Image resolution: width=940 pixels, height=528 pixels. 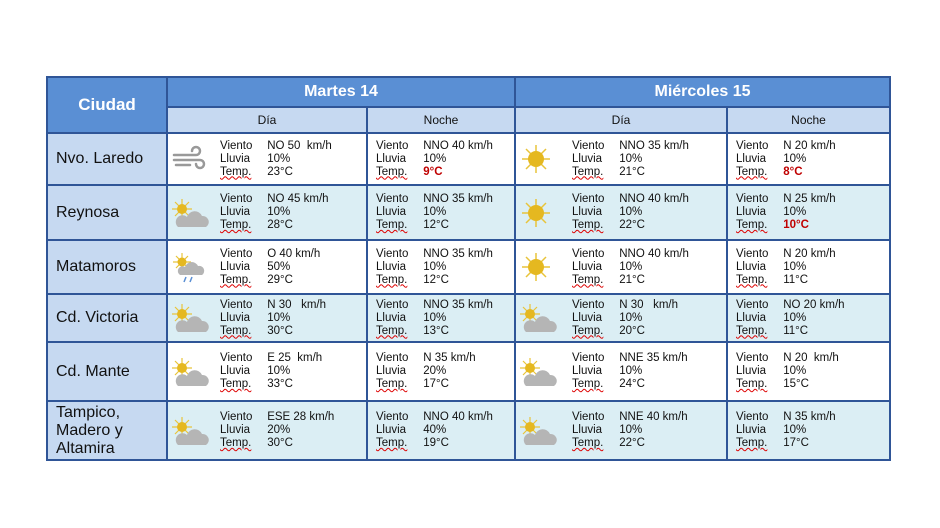 What do you see at coordinates (107, 267) in the screenshot?
I see `city-name: Matamoros` at bounding box center [107, 267].